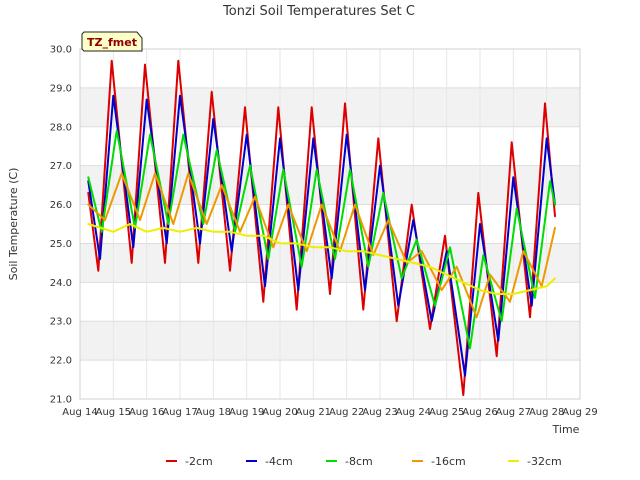 Image resolution: width=640 pixels, height=480 pixels. I want to click on series-line-32cm, so click(321, 259).